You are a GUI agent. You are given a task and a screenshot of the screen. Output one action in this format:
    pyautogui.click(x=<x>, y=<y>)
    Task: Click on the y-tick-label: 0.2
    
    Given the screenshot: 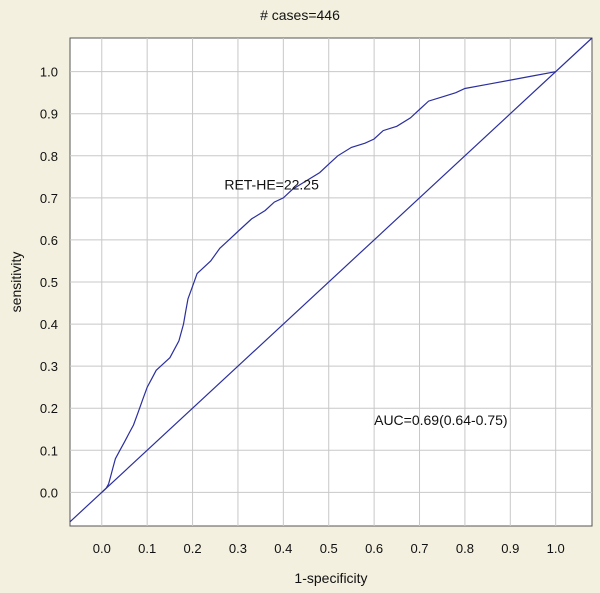 What is the action you would take?
    pyautogui.click(x=49, y=408)
    